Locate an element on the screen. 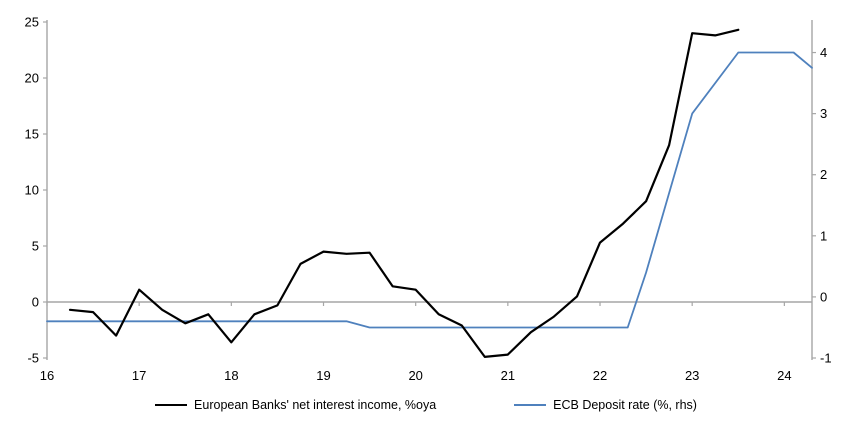  blue-line-swatch-icon is located at coordinates (530, 405).